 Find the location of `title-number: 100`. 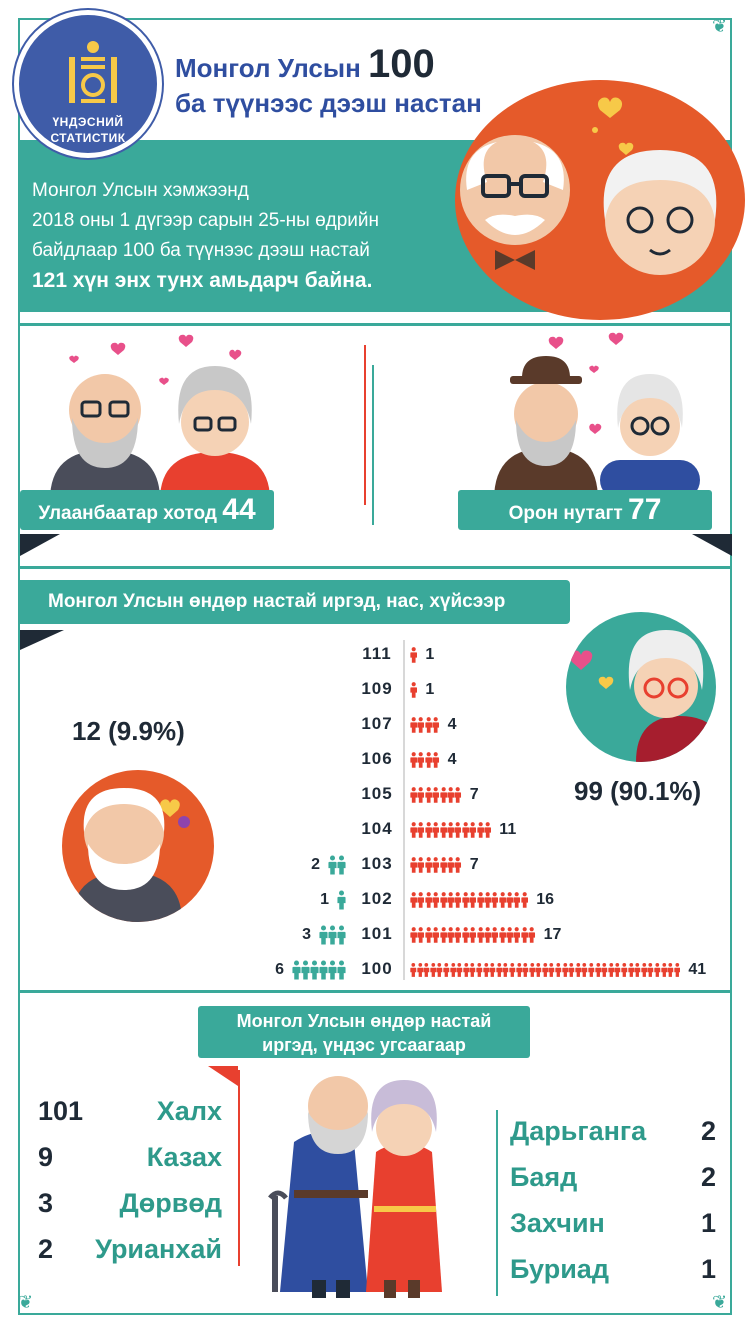

title-number: 100 is located at coordinates (401, 64).